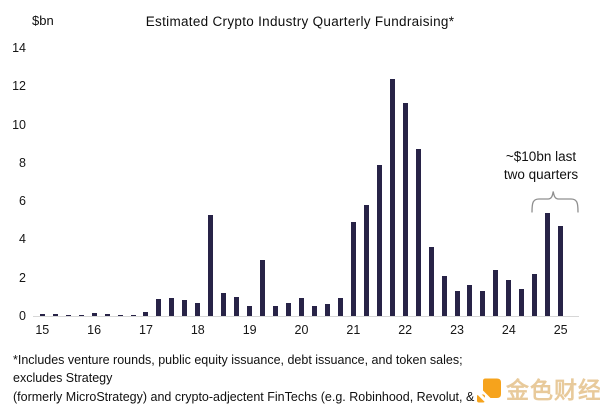 The height and width of the screenshot is (409, 600). What do you see at coordinates (197, 330) in the screenshot?
I see `x-axis-tick-label: 18` at bounding box center [197, 330].